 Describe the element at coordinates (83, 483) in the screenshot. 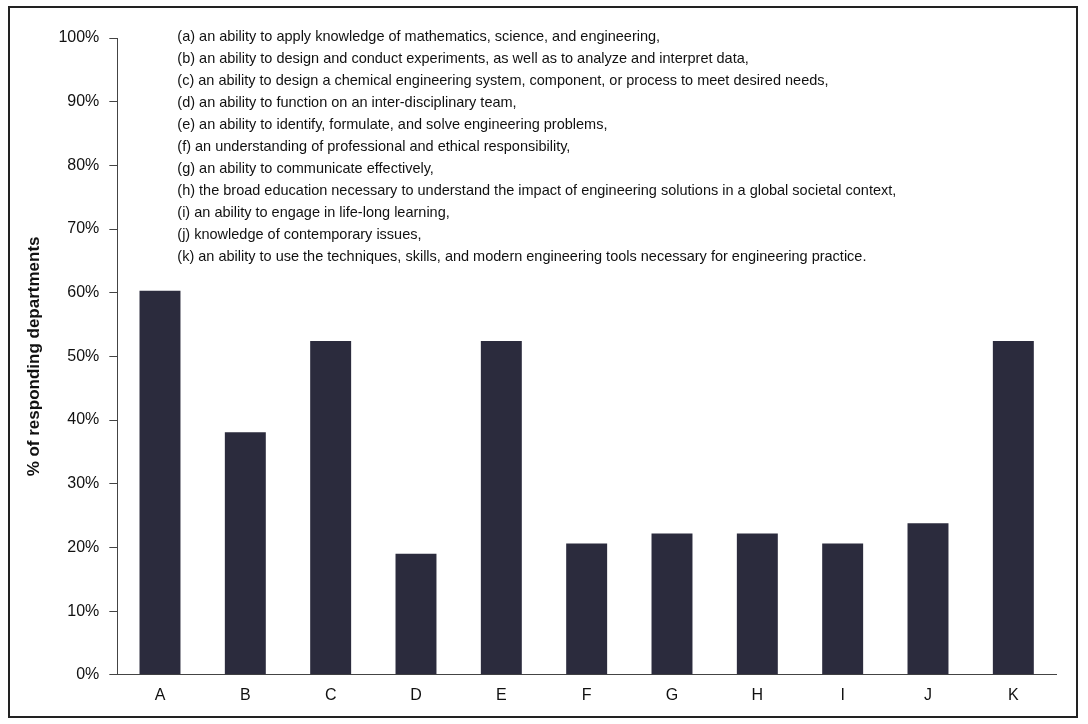

I see `y-tick-label: 30%` at that location.